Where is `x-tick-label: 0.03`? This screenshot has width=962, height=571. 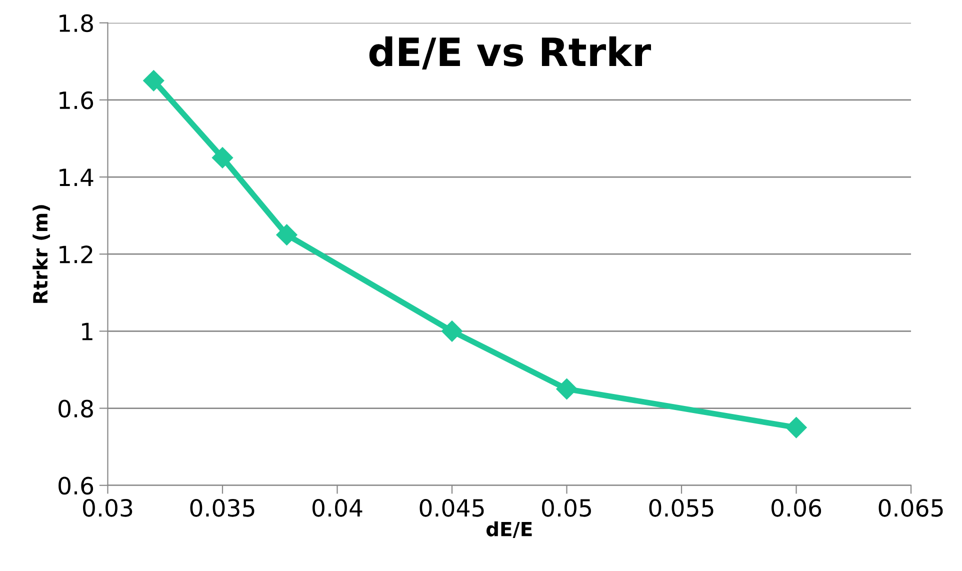
x-tick-label: 0.03 is located at coordinates (107, 507).